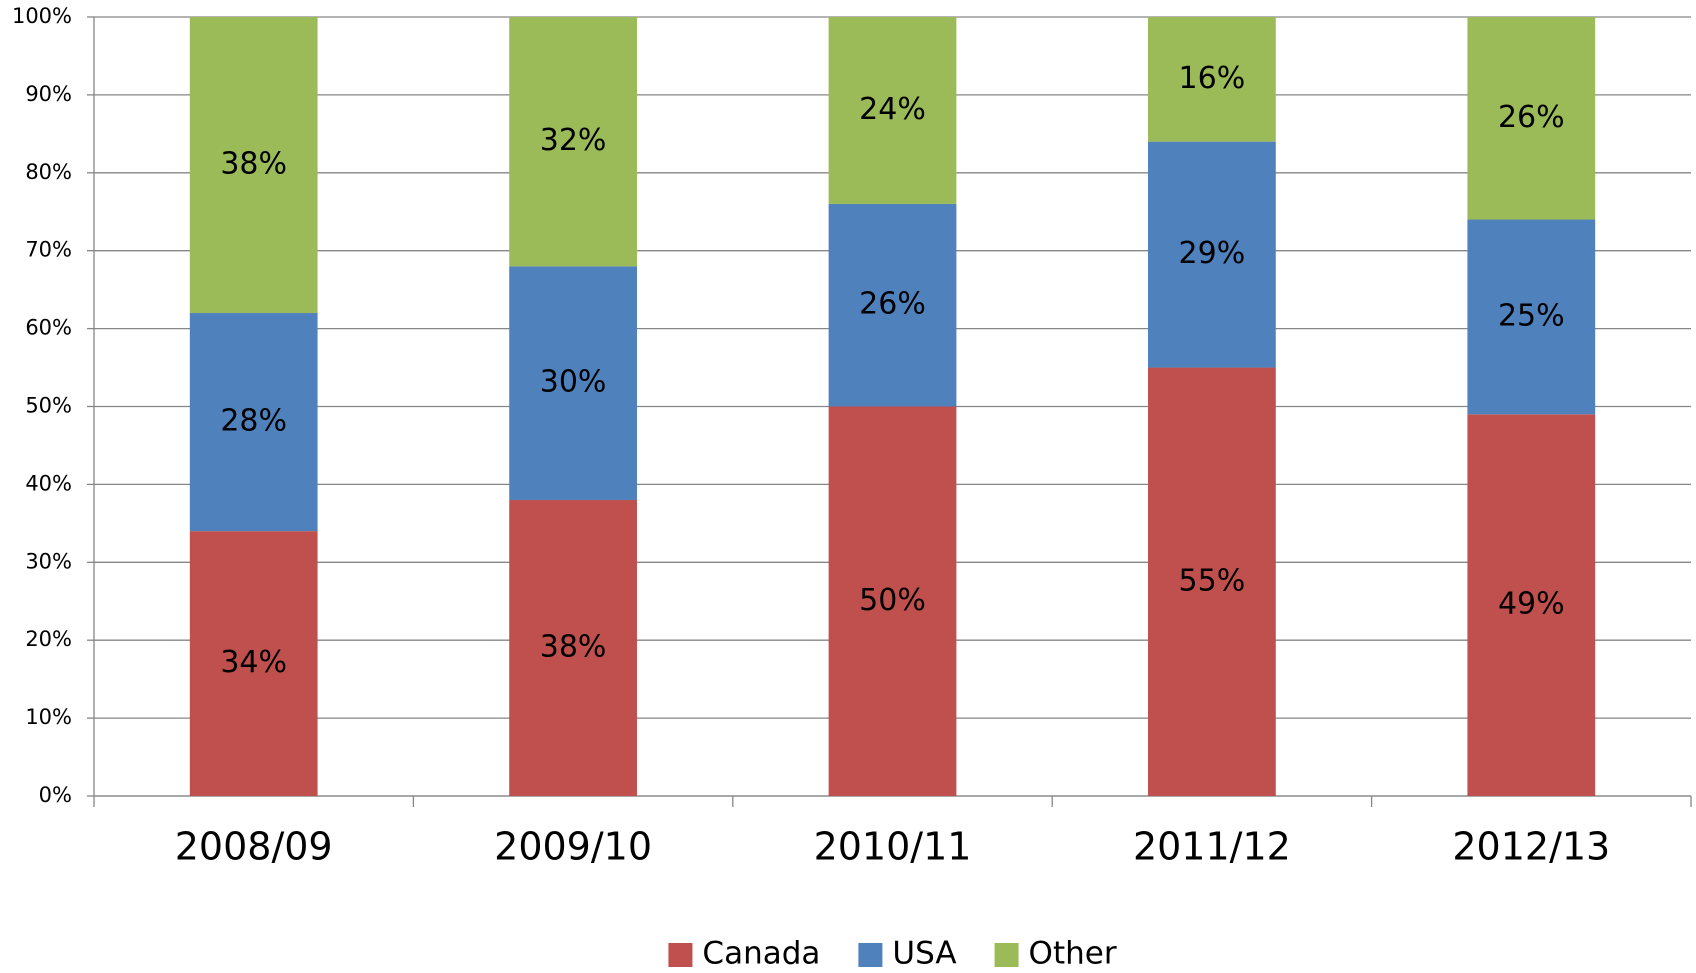 The height and width of the screenshot is (973, 1696). Describe the element at coordinates (48, 406) in the screenshot. I see `y-tick-label: 50%` at that location.